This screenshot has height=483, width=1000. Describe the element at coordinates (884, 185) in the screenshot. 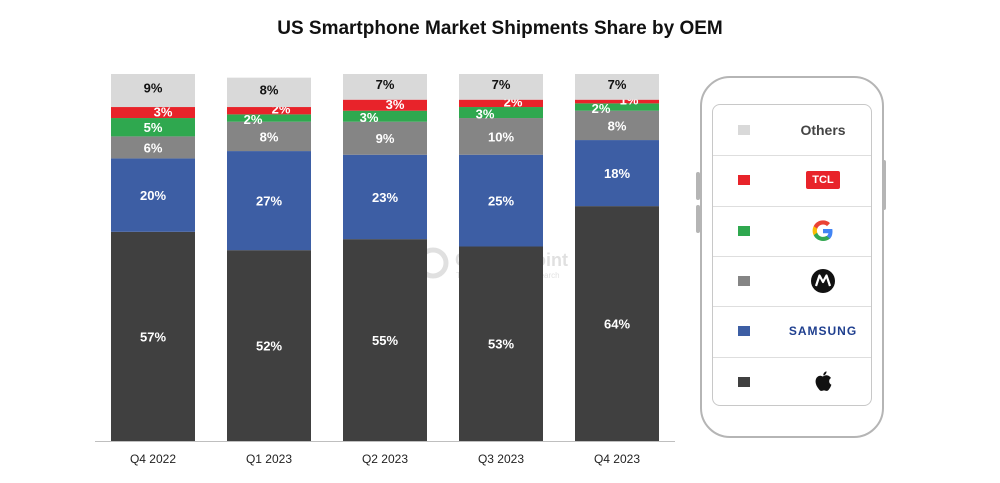

I see `phone-side-button-right` at that location.